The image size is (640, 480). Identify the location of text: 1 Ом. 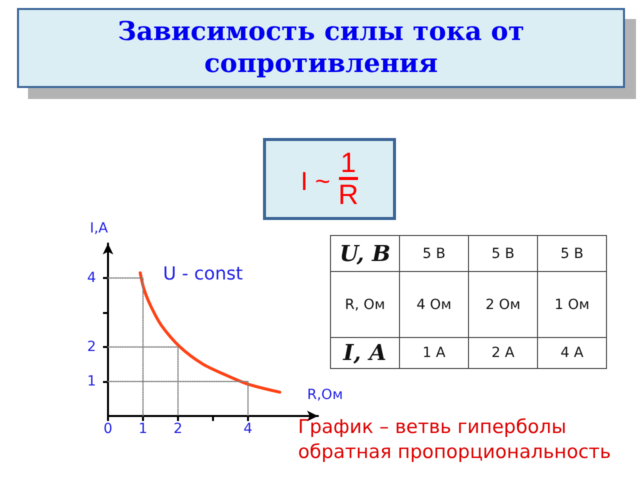
(572, 304).